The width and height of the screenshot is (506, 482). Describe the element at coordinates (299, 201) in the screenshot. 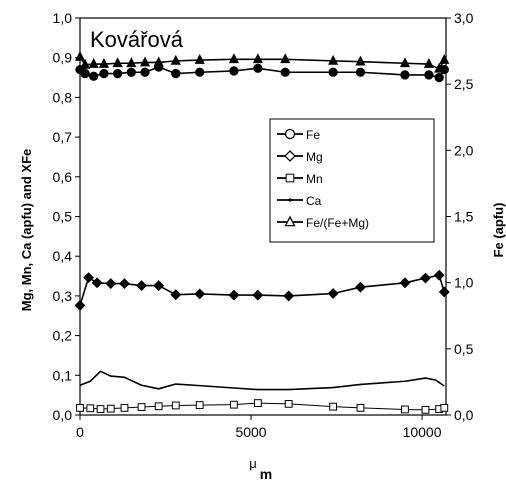

I see `legend-item: Ca` at that location.